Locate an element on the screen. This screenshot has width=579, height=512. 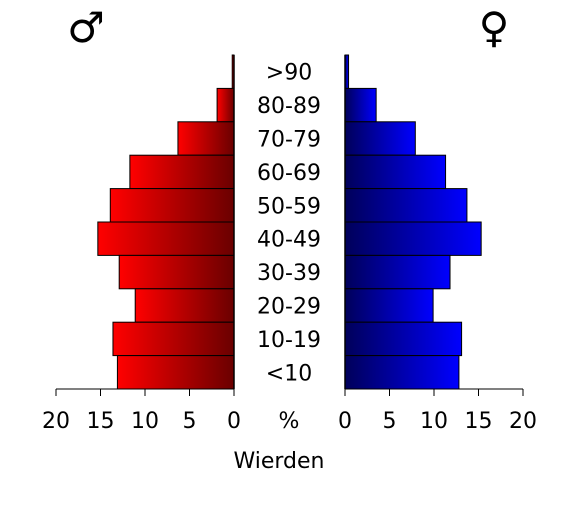
female-tick-label: 0 is located at coordinates (345, 421).